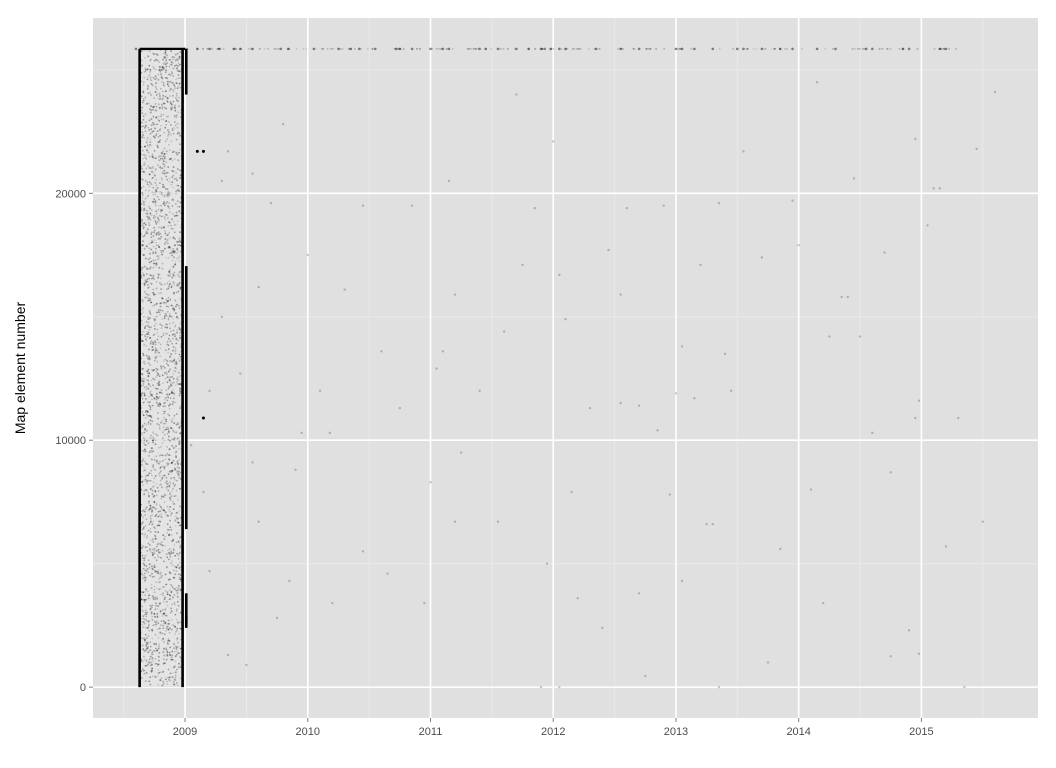  Describe the element at coordinates (553, 728) in the screenshot. I see `x-axis: 2009 2010 2011 2012 2013 2014 2015` at that location.